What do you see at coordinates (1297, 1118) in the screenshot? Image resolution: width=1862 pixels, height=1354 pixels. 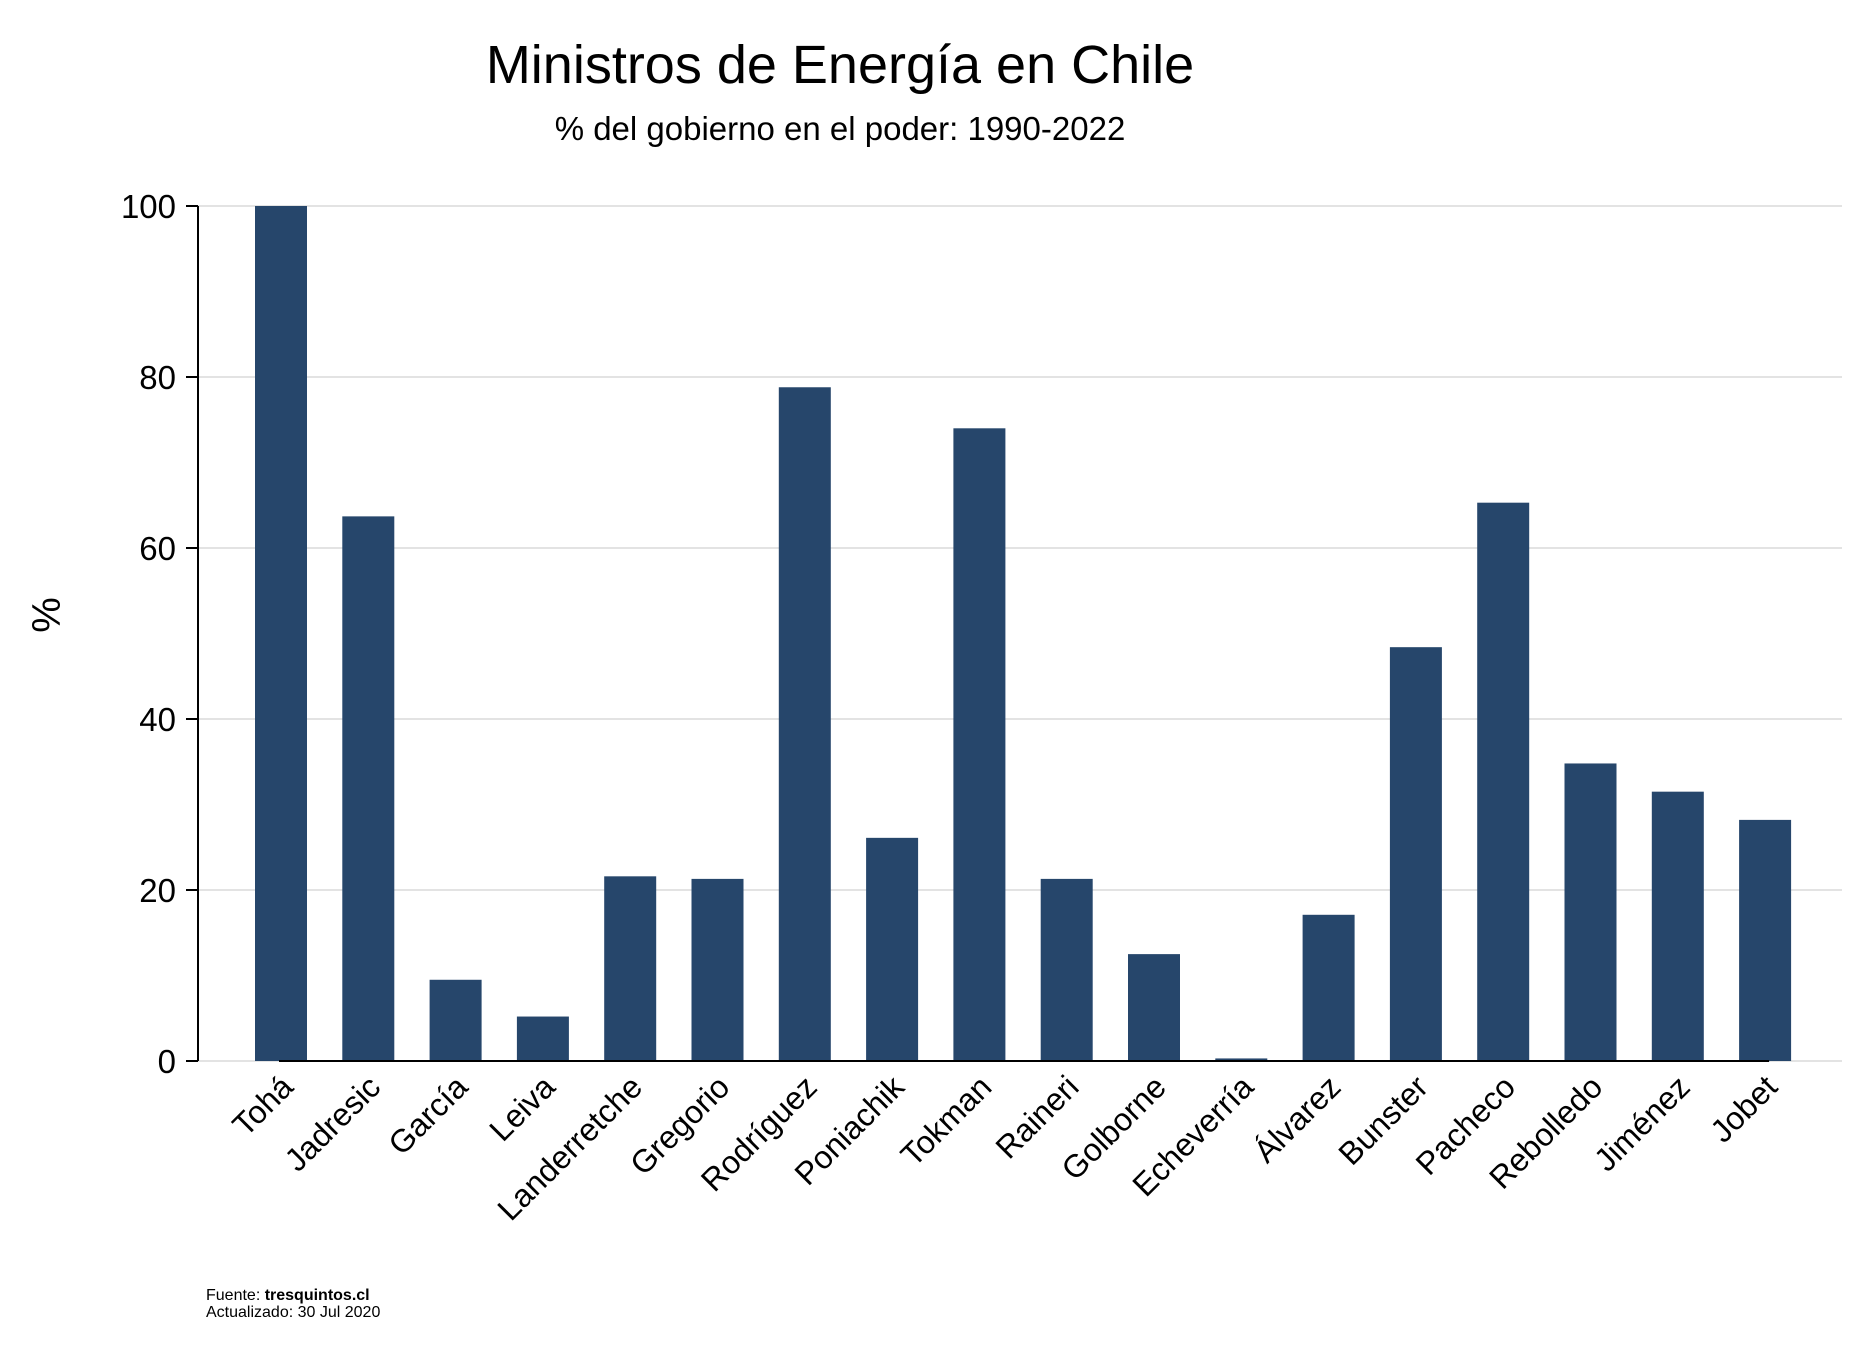 I see `x-tick-label: Álvarez` at bounding box center [1297, 1118].